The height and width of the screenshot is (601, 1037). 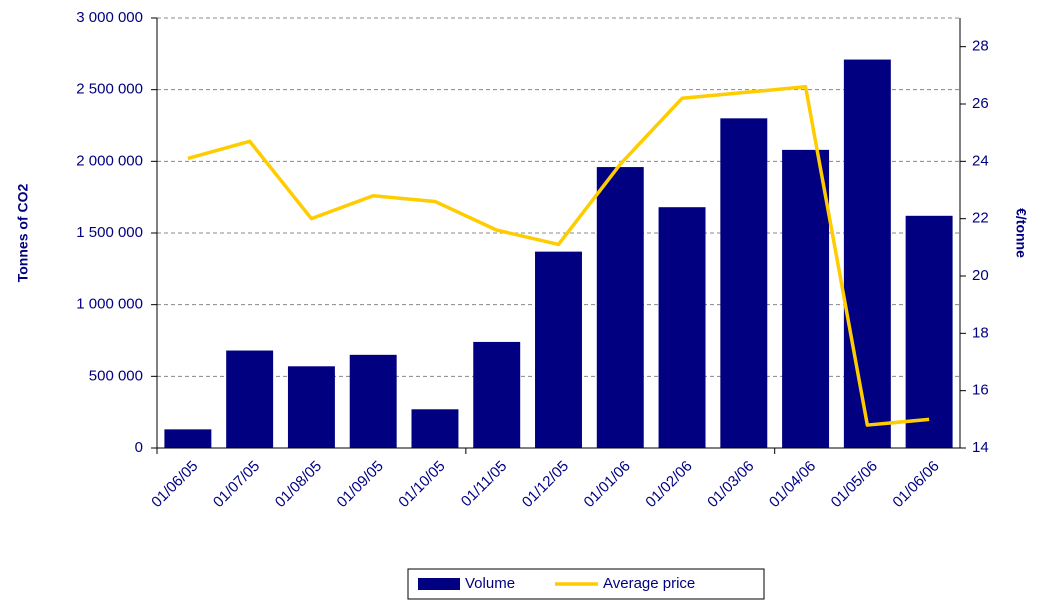 I want to click on y2-tick-label: 26, so click(x=980, y=103).